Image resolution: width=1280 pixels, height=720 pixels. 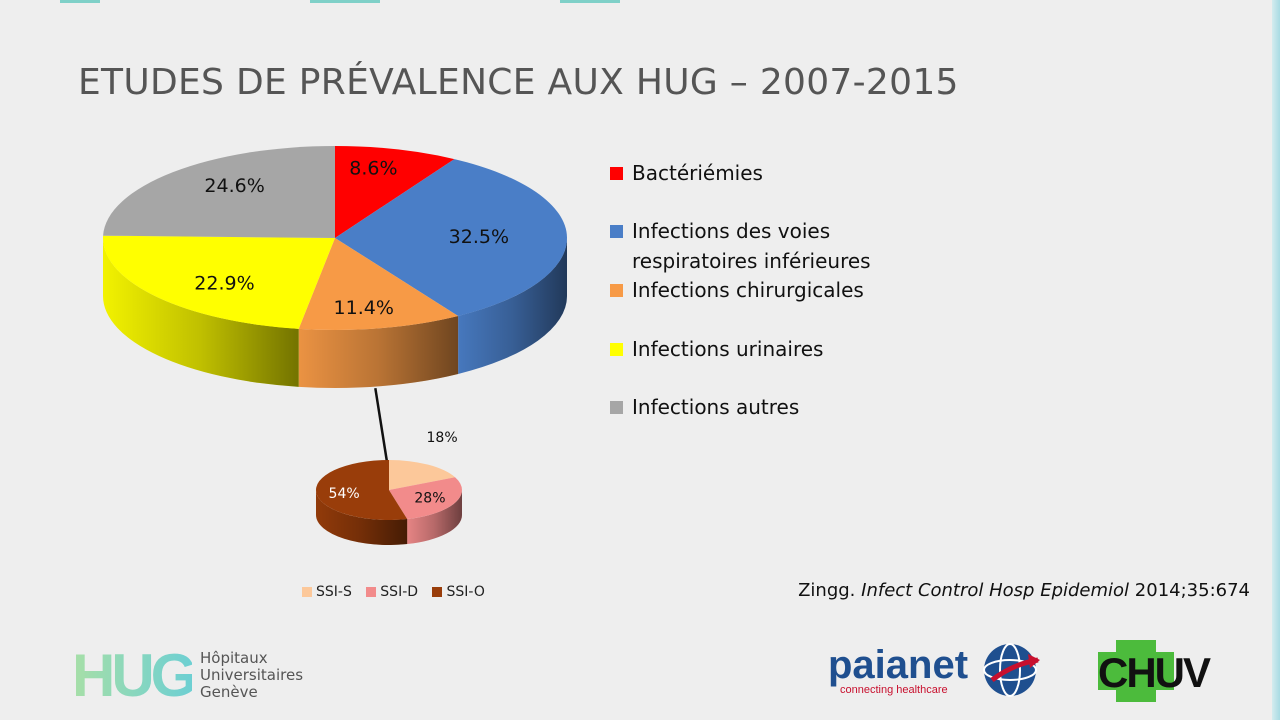 What do you see at coordinates (518, 82) in the screenshot?
I see `slide-title: ETUDES DE PRÉVALENCE AUX HUG – 2007-2015` at bounding box center [518, 82].